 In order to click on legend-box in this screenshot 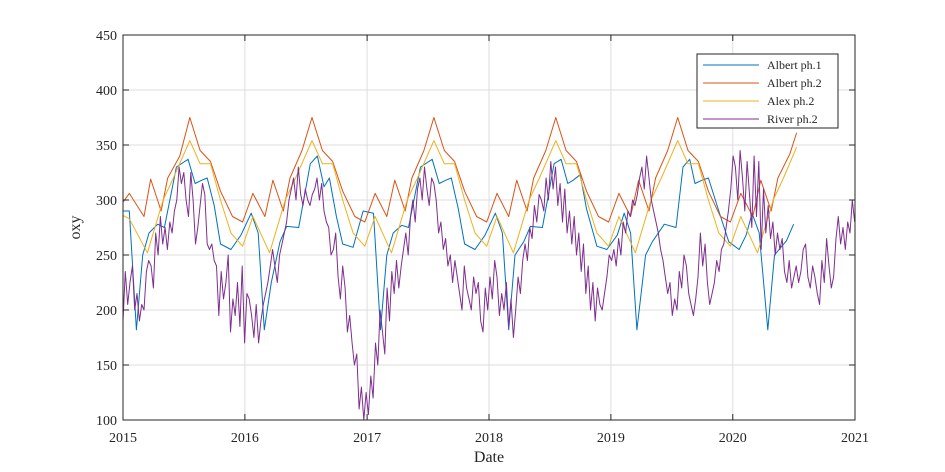, I will do `click(767, 91)`.